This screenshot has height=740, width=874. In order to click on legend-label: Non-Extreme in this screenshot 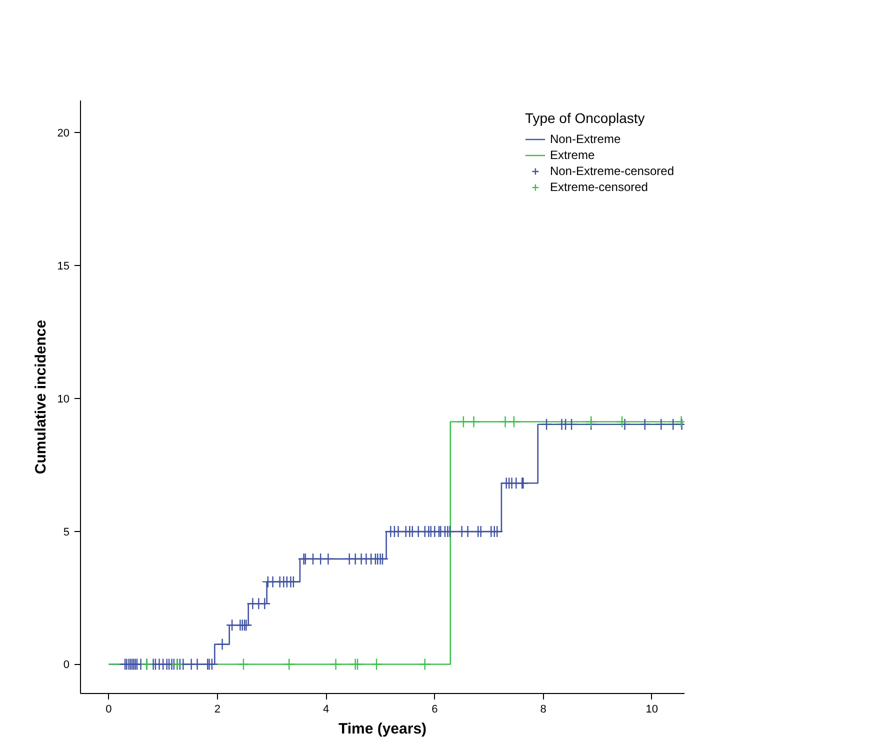, I will do `click(585, 139)`.